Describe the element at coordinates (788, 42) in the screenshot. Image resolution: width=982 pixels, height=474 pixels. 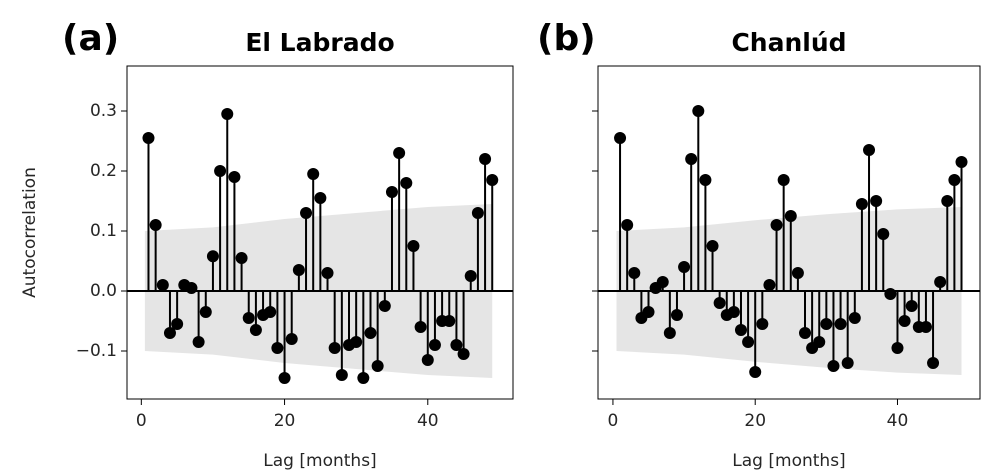
I see `subplot-title: Chanlúd` at that location.